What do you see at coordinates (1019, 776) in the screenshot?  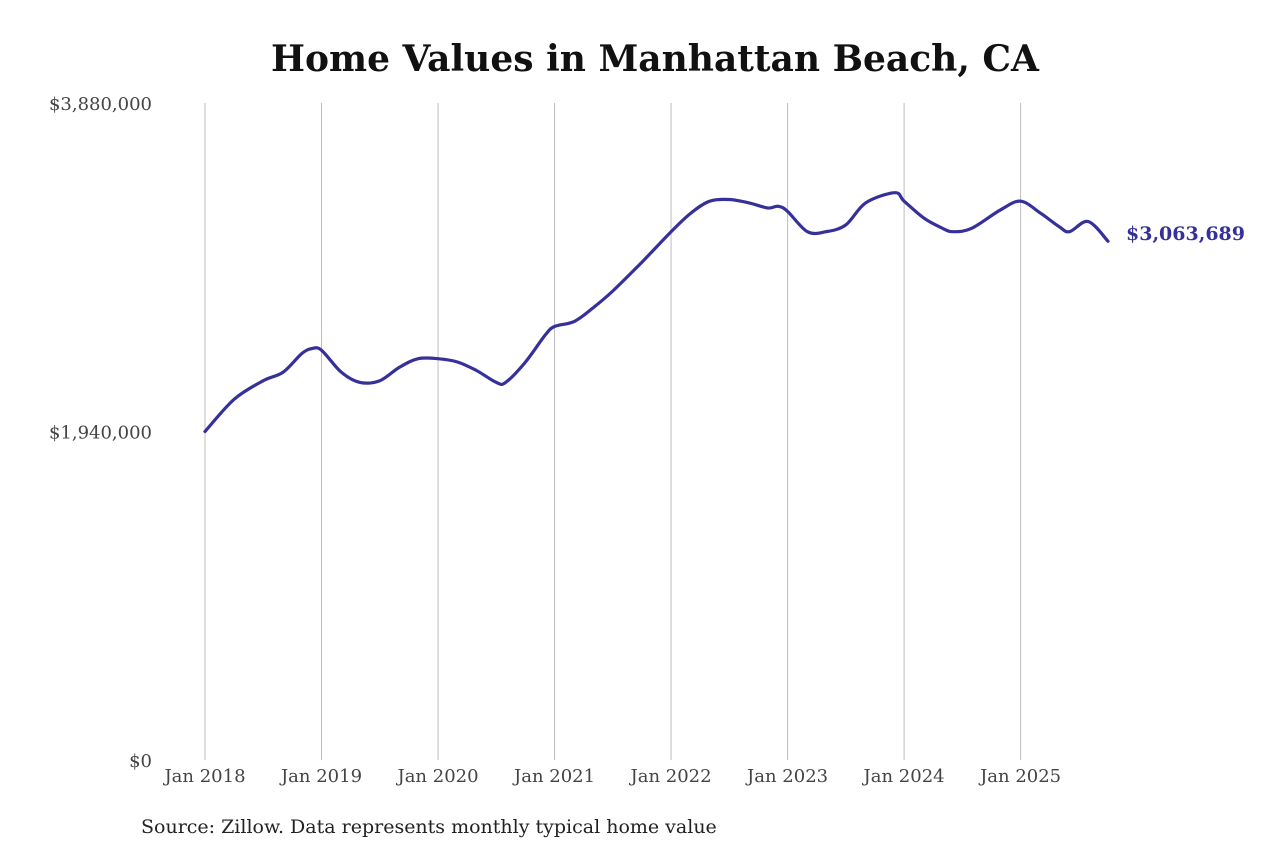 I see `x-tick-label: Jan 2025` at bounding box center [1019, 776].